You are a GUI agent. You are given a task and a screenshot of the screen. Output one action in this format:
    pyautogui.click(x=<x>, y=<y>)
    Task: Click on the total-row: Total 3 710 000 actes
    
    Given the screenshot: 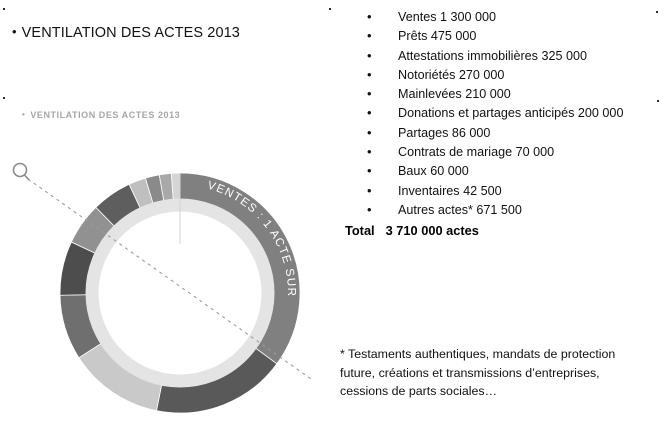 What is the action you would take?
    pyautogui.click(x=505, y=231)
    